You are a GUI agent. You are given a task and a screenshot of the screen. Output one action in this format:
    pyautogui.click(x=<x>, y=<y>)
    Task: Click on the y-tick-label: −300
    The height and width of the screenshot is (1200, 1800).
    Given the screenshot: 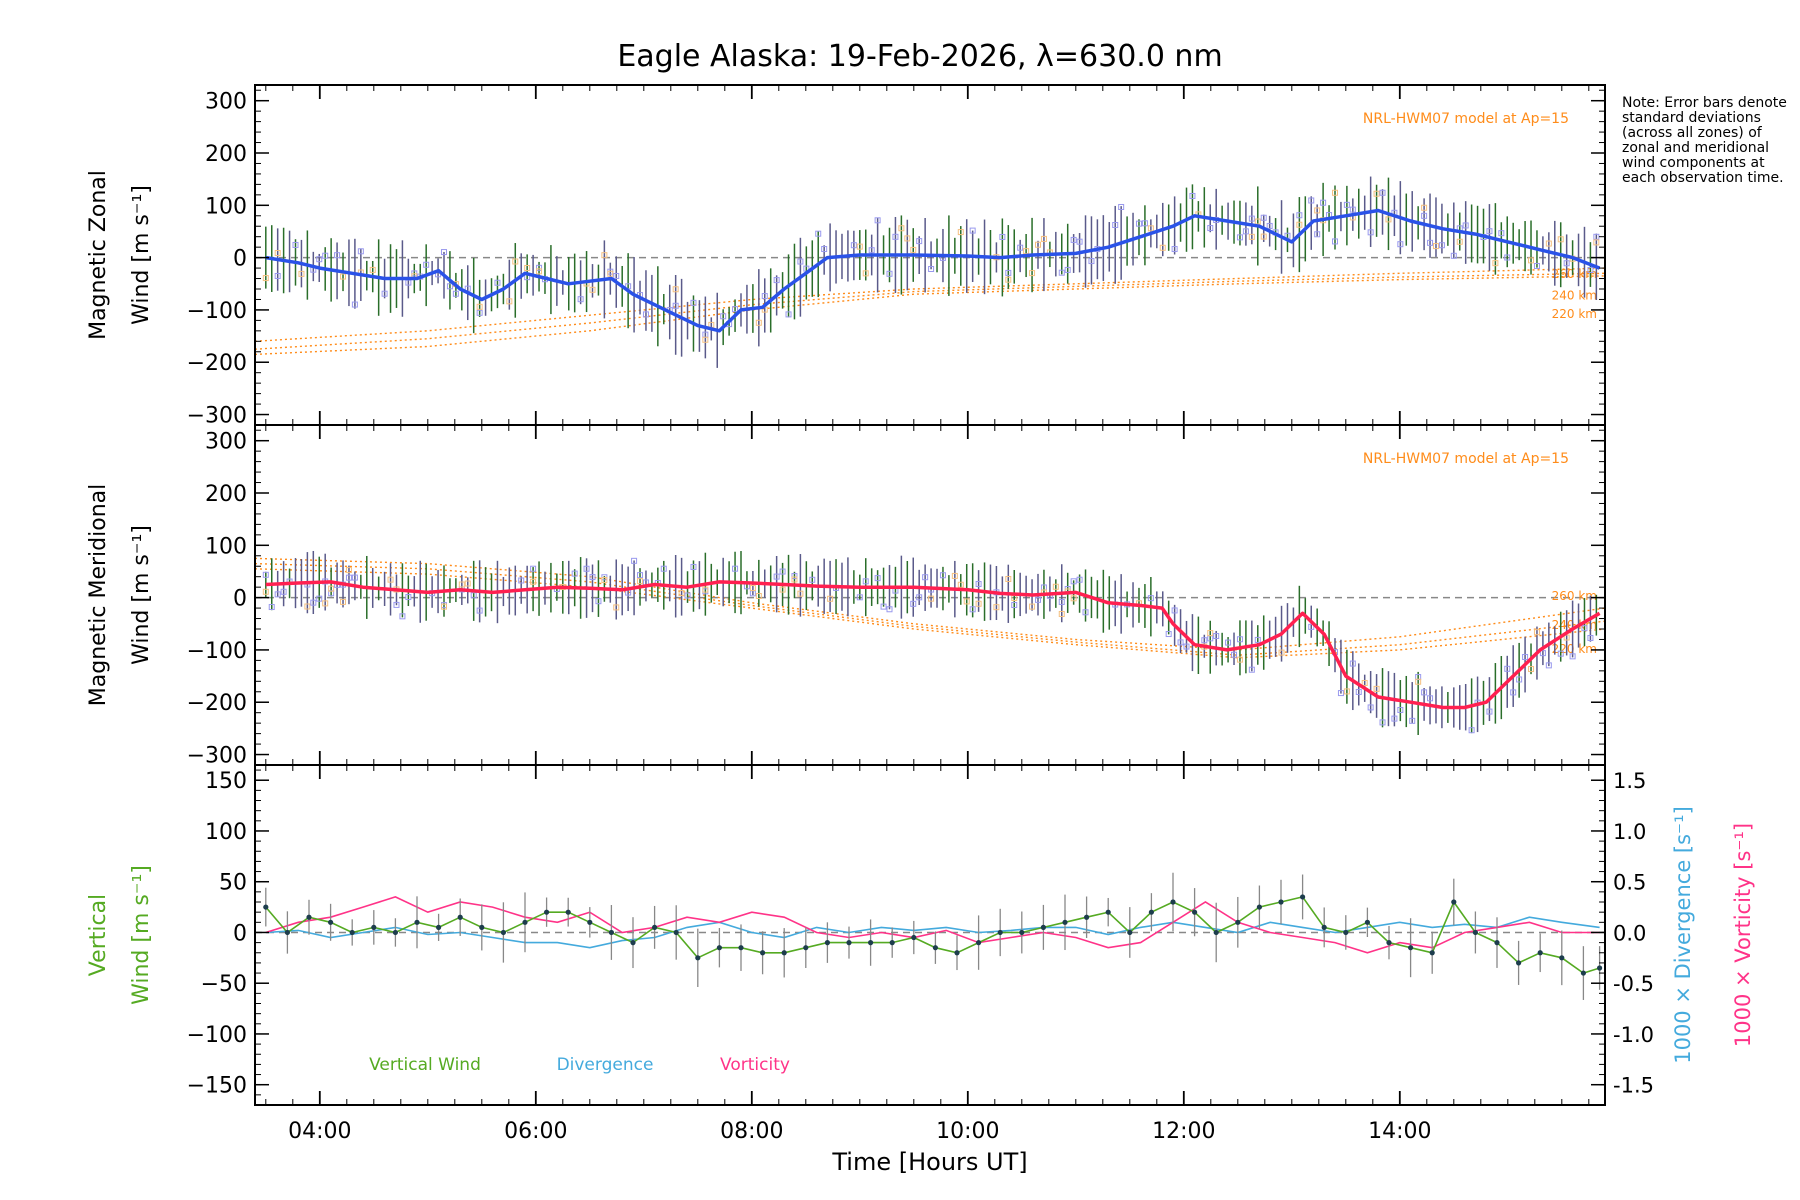 What is the action you would take?
    pyautogui.click(x=217, y=756)
    